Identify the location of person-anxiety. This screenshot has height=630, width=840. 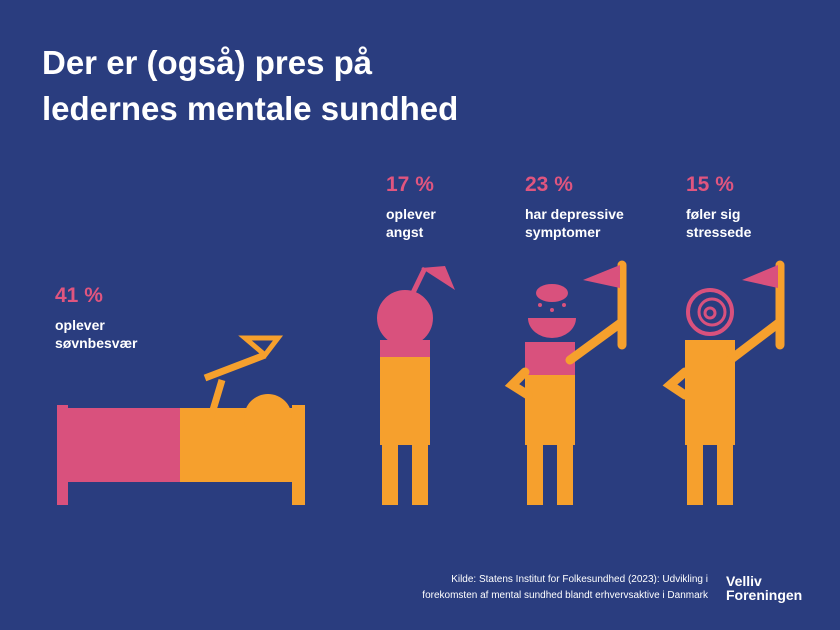
(405, 397).